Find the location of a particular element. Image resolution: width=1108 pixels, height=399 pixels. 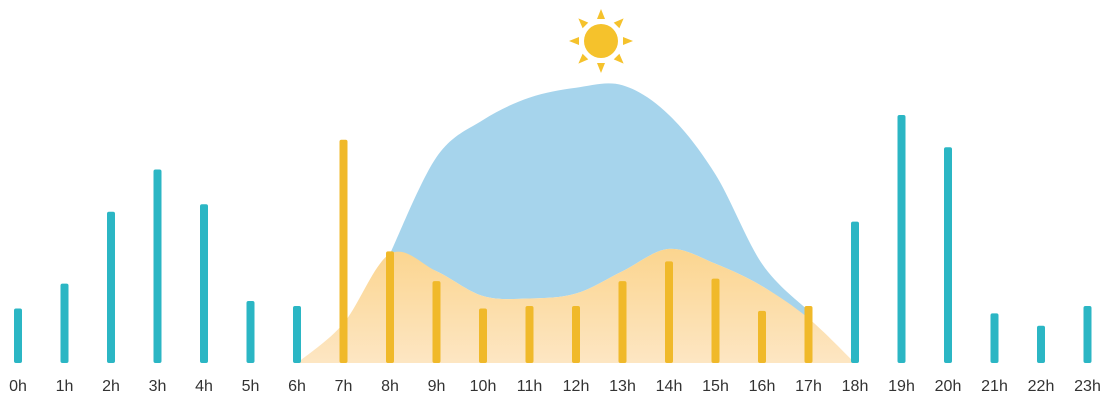

tick-label-3h: 3h is located at coordinates (158, 386).